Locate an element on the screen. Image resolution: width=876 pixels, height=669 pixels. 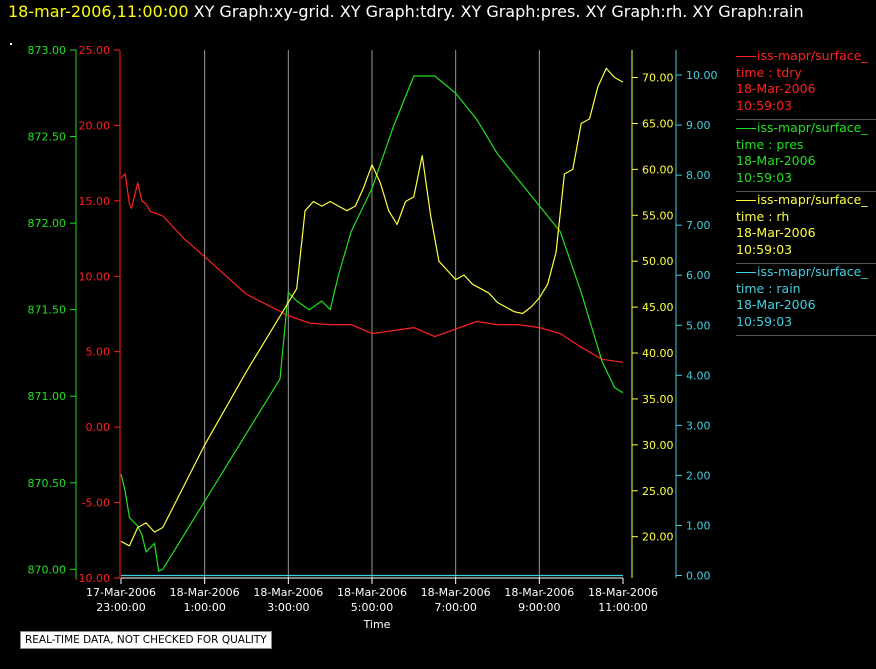
x-tick-label: 3:00:00 is located at coordinates (288, 607).